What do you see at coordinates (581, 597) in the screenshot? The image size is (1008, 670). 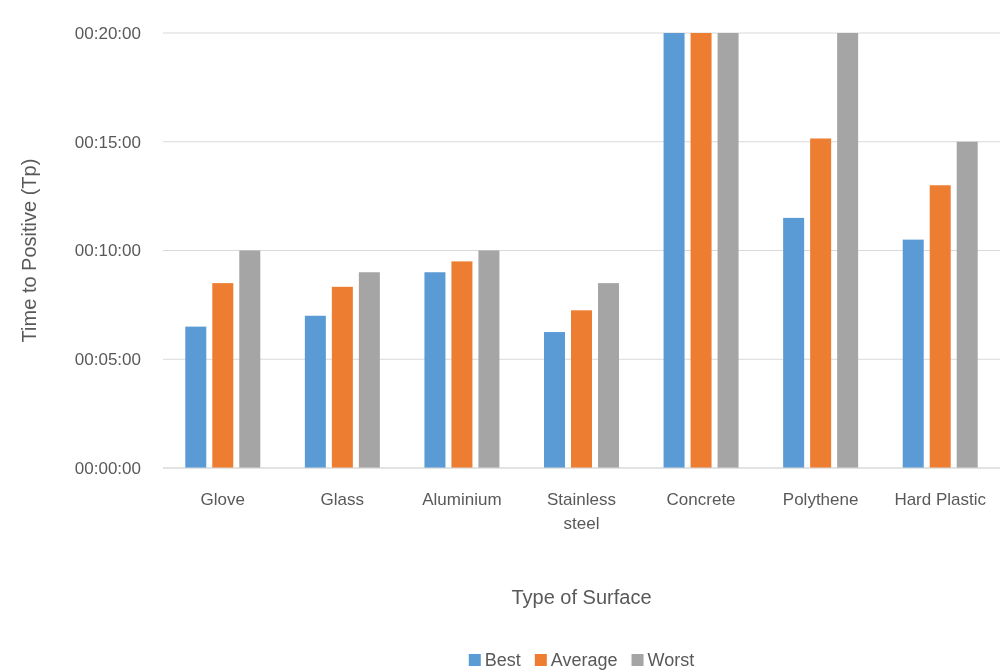 I see `x-axis-title: Type of Surface` at bounding box center [581, 597].